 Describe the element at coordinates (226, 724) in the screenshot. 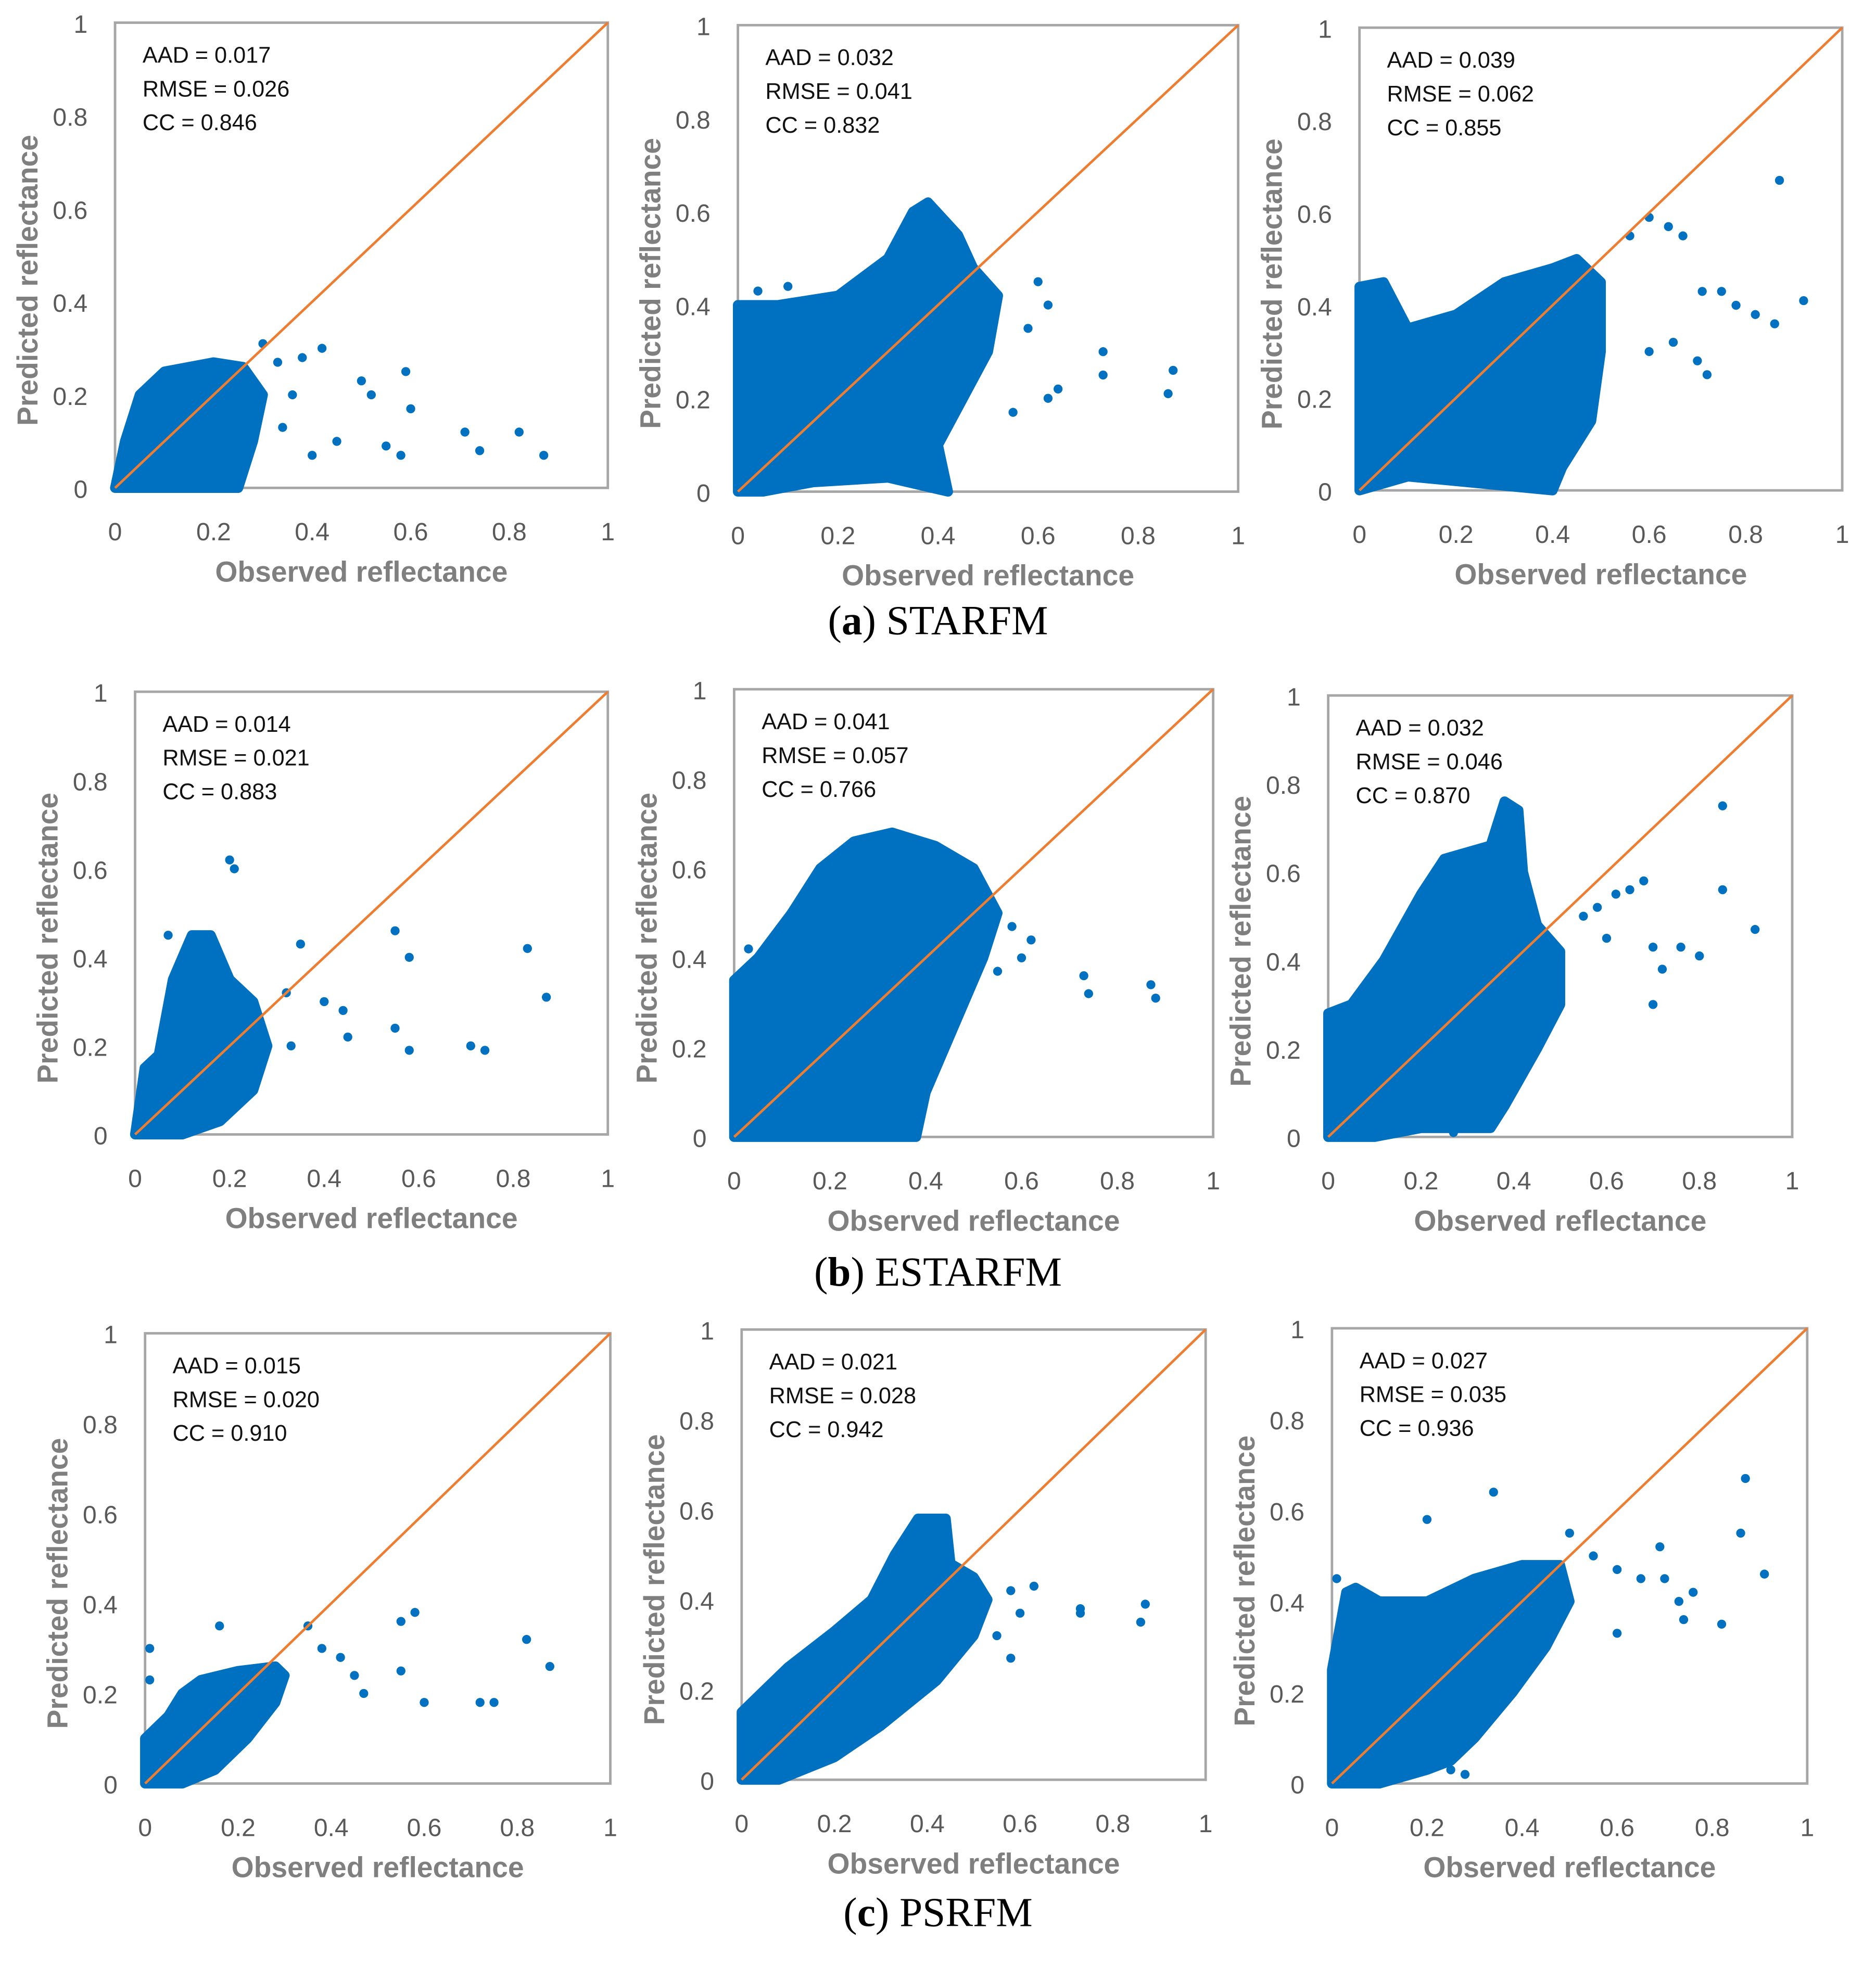

I see `stat-label: AAD = 0.014` at that location.